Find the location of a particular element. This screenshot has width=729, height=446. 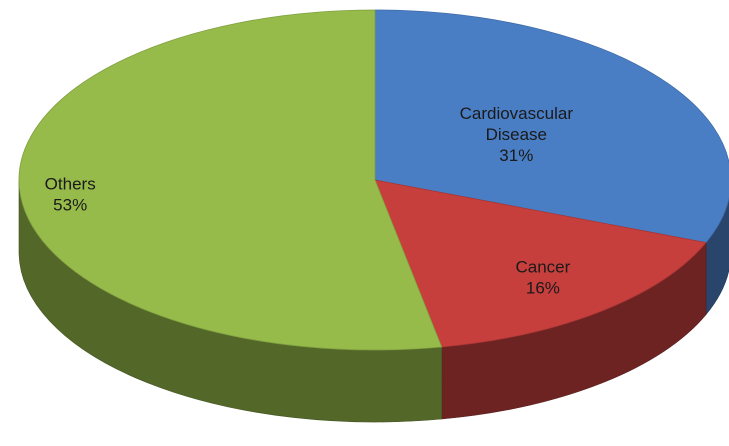

pie-category-label: Cancer is located at coordinates (542, 266).